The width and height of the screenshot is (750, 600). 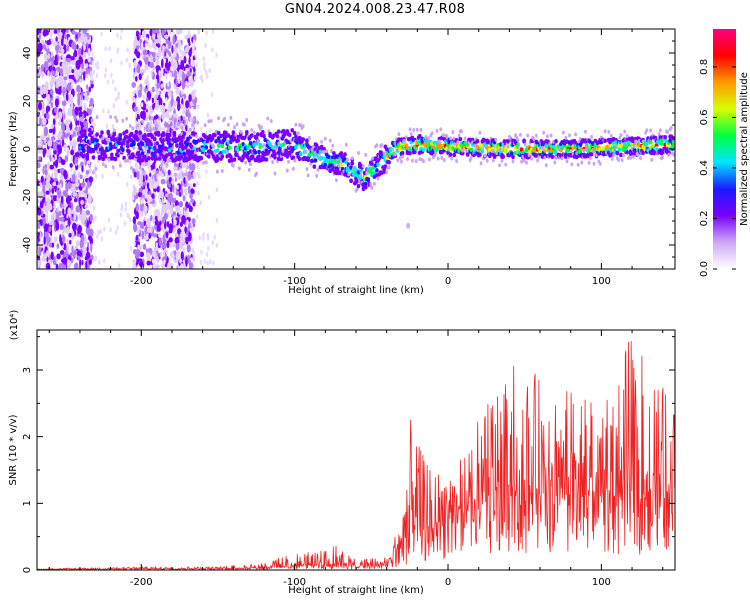 What do you see at coordinates (294, 281) in the screenshot?
I see `x-tick-label: -100` at bounding box center [294, 281].